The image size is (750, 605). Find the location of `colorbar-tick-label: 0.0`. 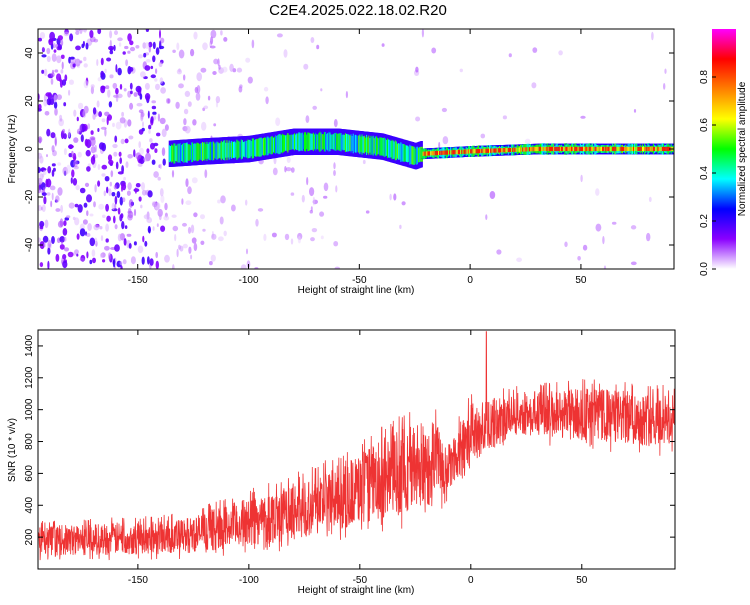

colorbar-tick-label: 0.0 is located at coordinates (704, 269).